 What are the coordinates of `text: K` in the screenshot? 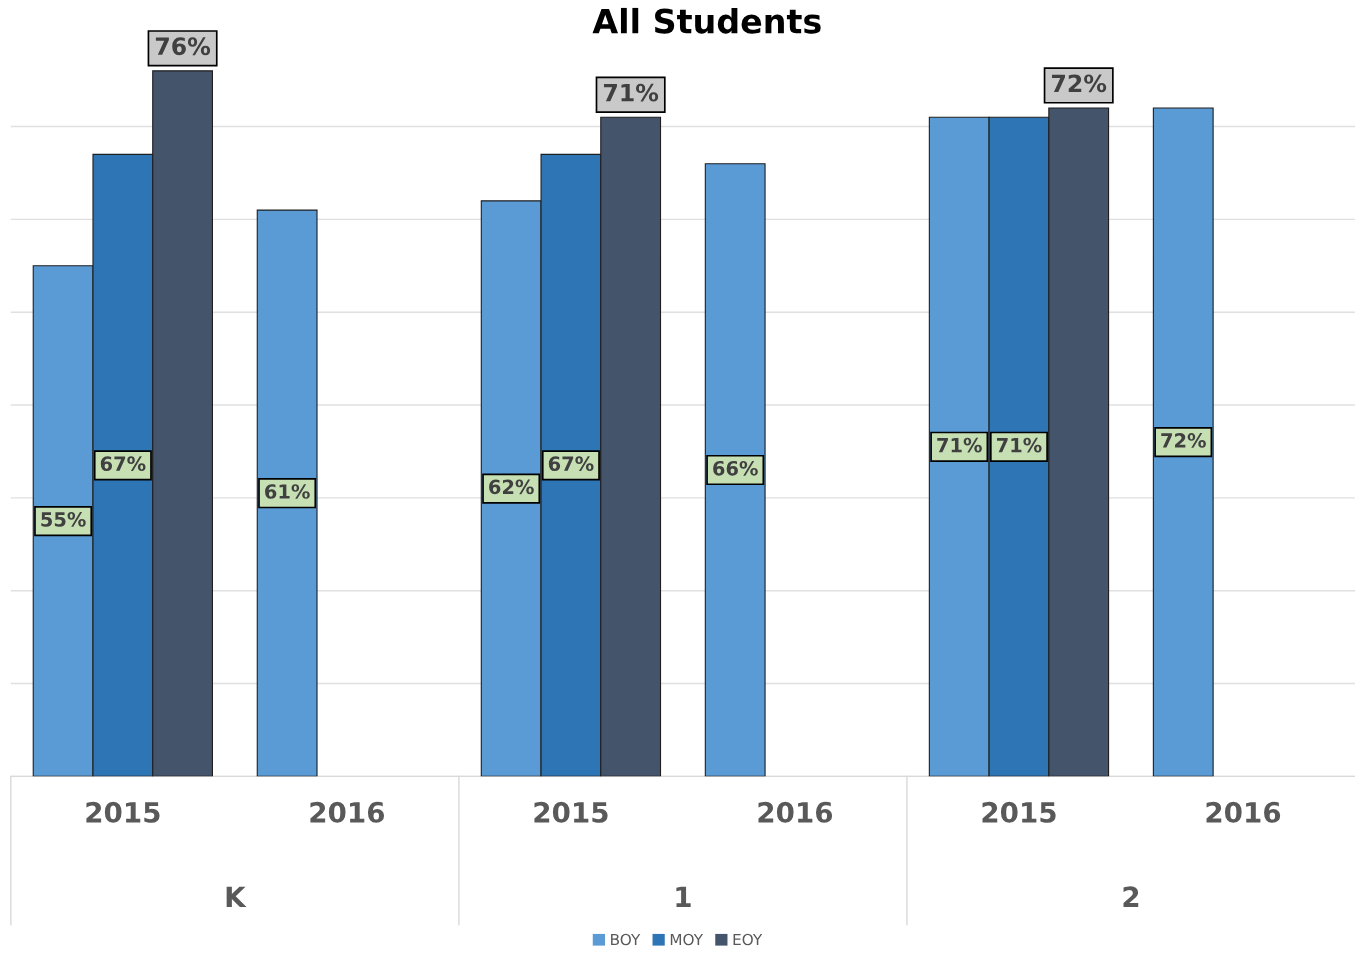 It's located at (236, 896).